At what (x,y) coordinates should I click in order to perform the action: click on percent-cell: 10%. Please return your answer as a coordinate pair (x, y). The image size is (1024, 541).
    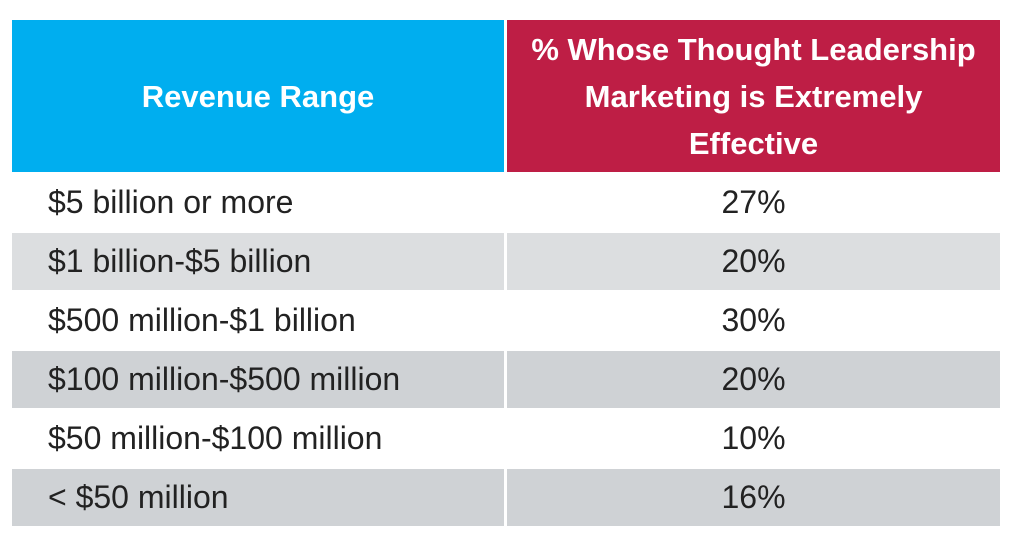
    Looking at the image, I should click on (753, 438).